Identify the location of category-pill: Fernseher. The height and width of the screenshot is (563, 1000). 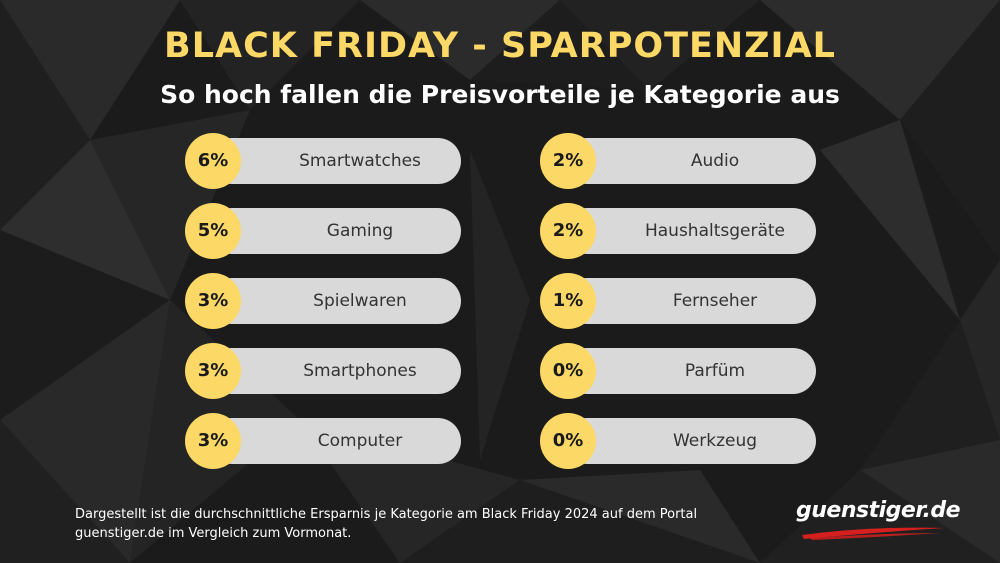
(690, 301).